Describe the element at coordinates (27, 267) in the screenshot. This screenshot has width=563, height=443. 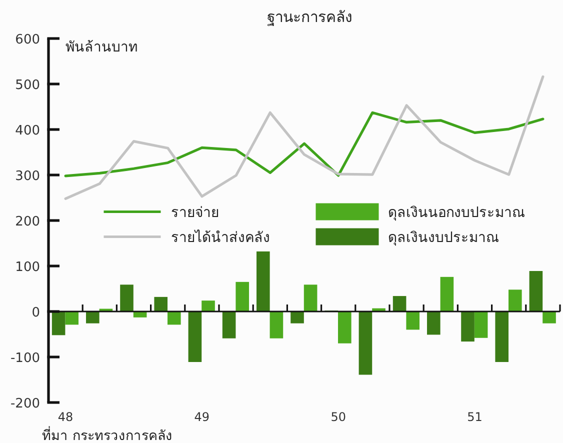
I see `y-tick-label: 100` at that location.